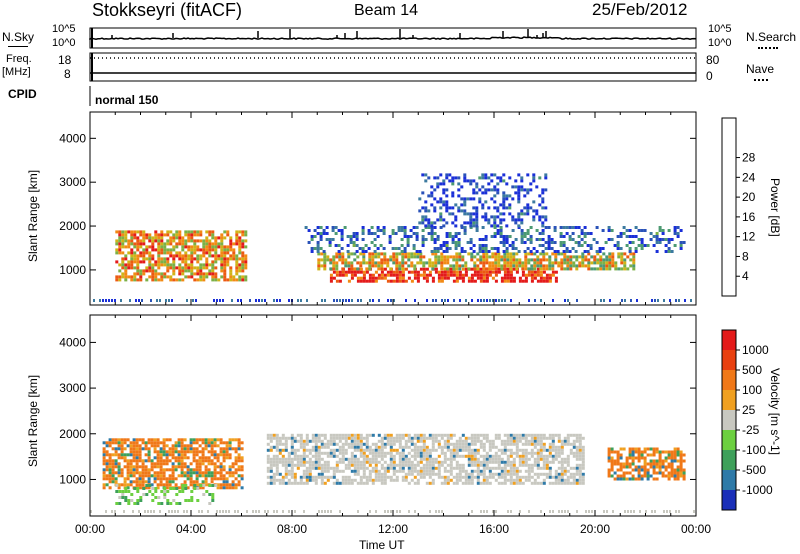  Describe the element at coordinates (771, 37) in the screenshot. I see `nsearch-label: N.Search` at that location.